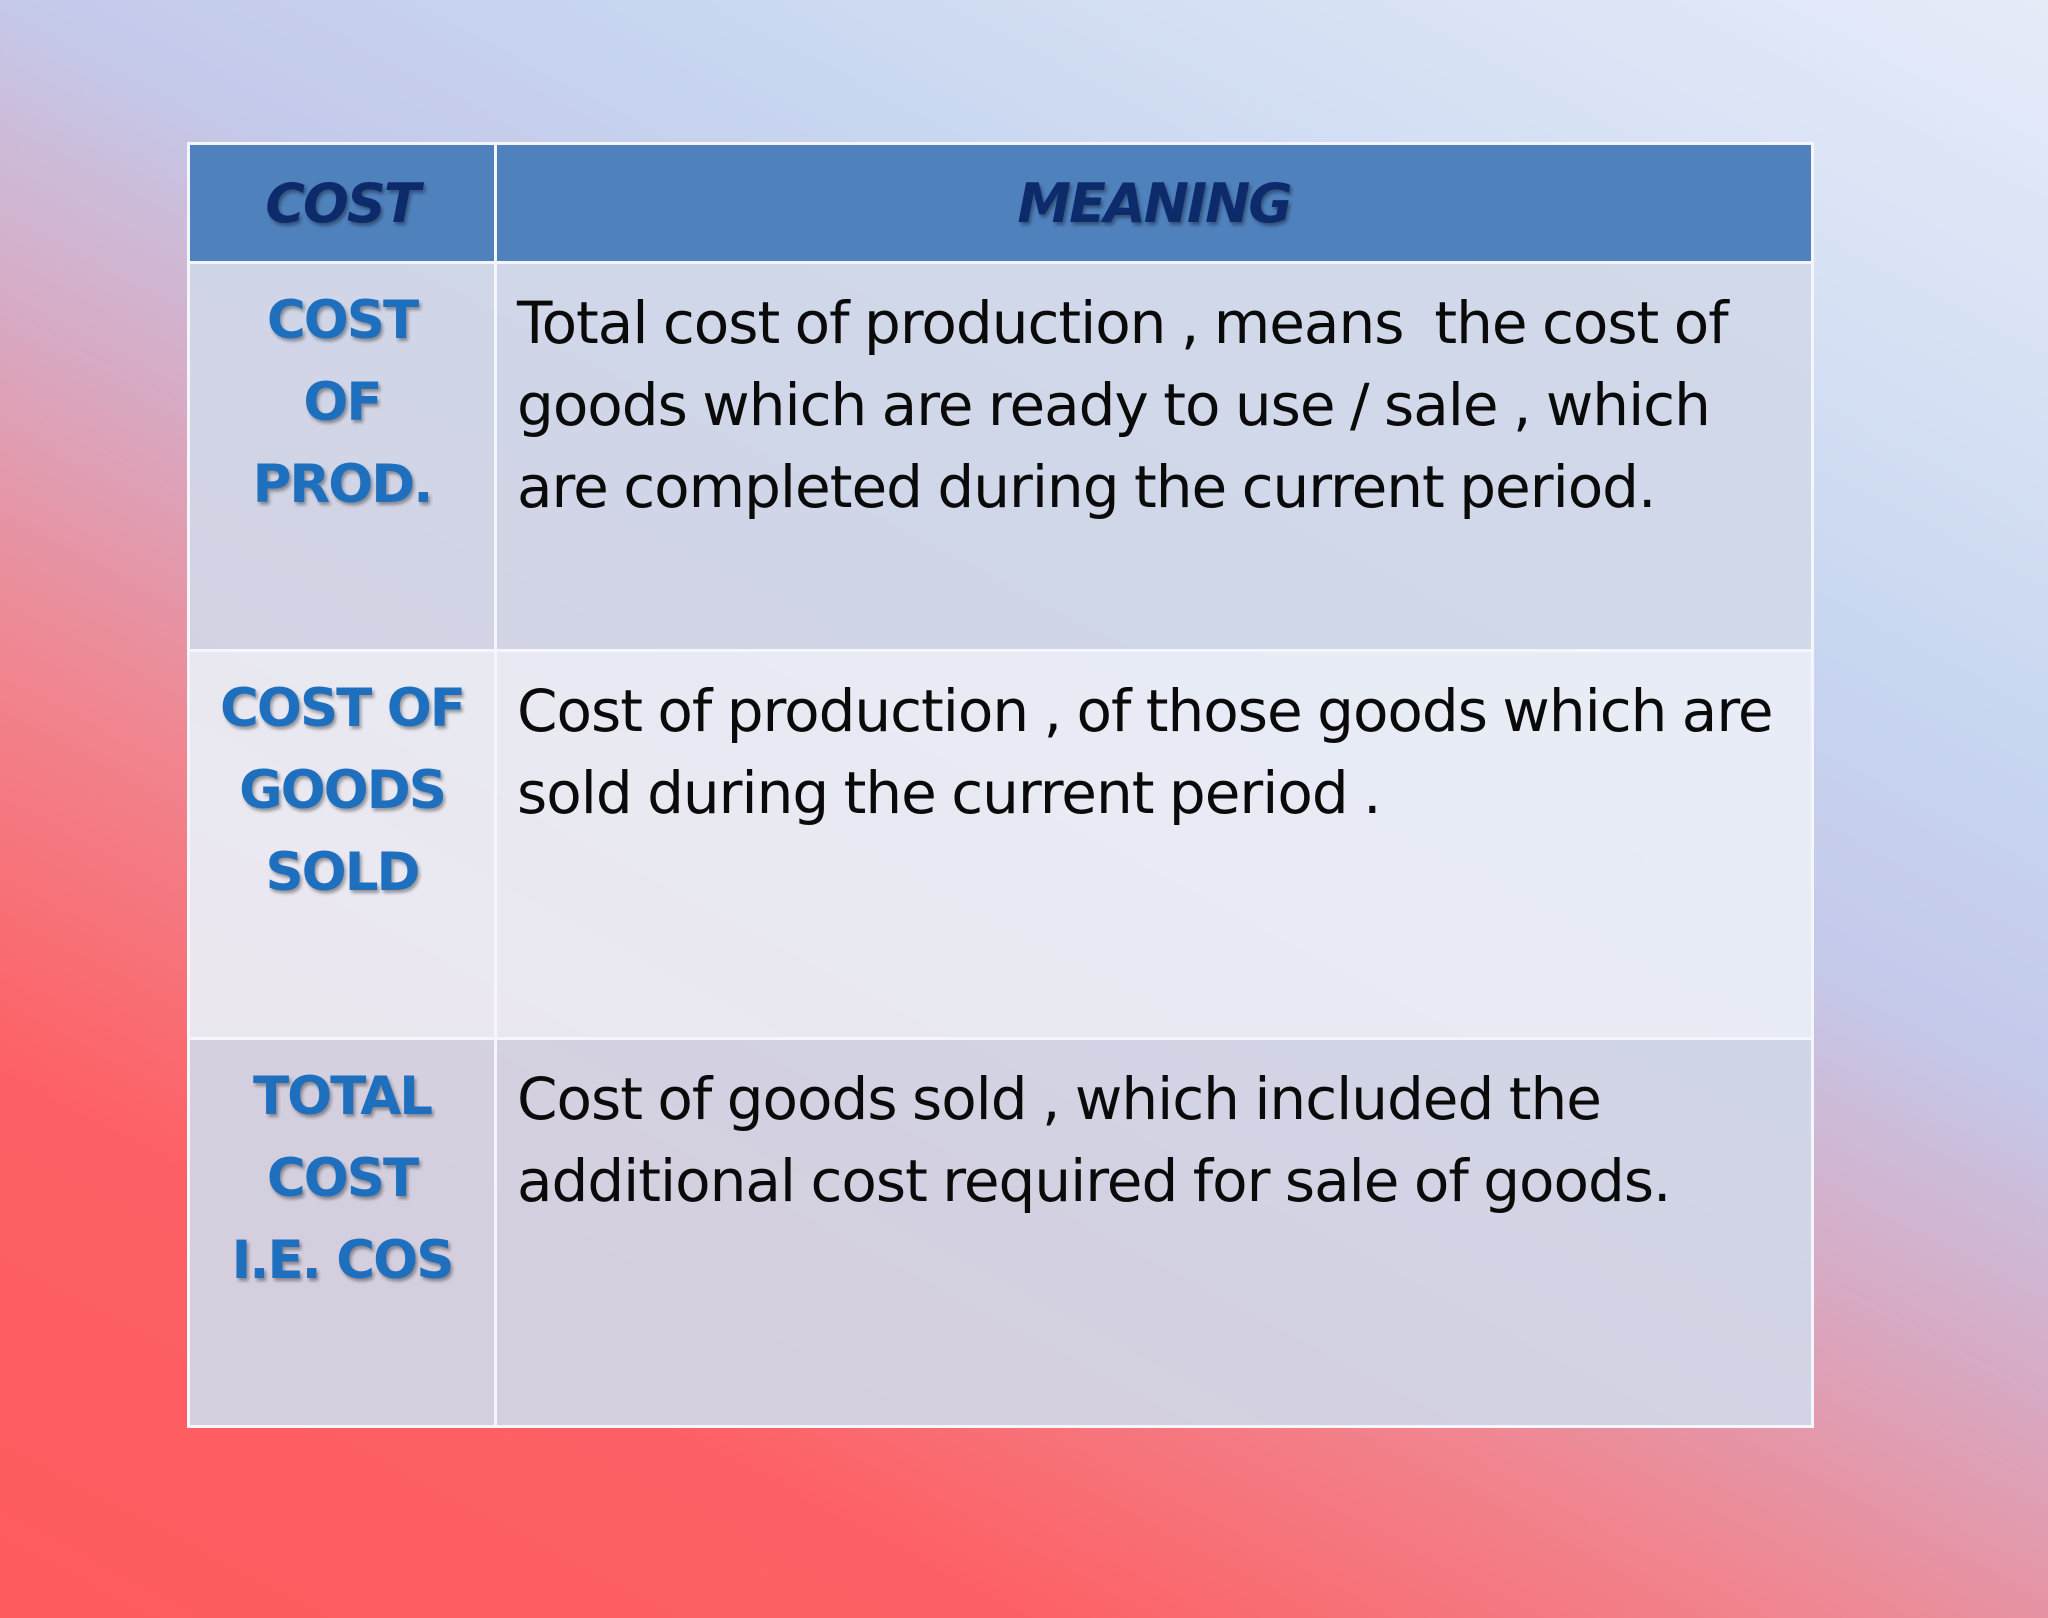 The image size is (2048, 1618). What do you see at coordinates (343, 708) in the screenshot?
I see `cost-term-line: COST OF` at bounding box center [343, 708].